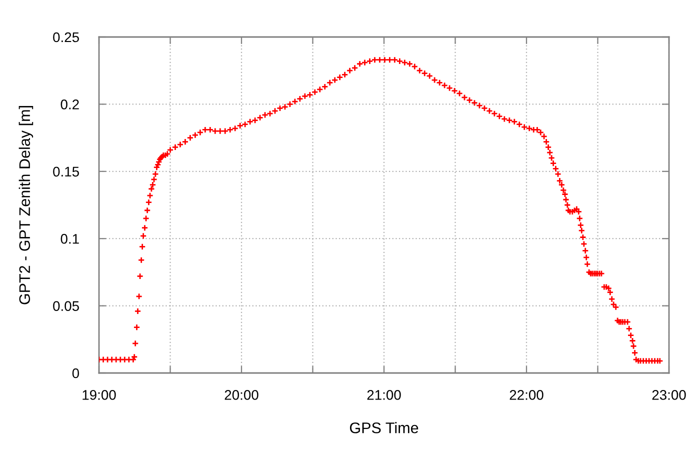  What do you see at coordinates (76, 373) in the screenshot?
I see `y-tick-label: 0` at bounding box center [76, 373].